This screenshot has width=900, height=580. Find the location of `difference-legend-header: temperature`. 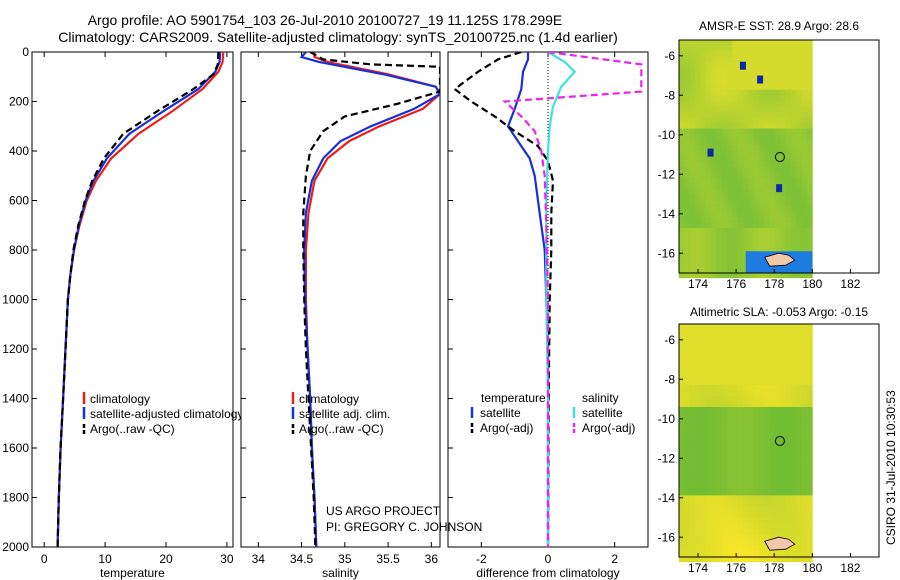

difference-legend-header: temperature is located at coordinates (513, 398).